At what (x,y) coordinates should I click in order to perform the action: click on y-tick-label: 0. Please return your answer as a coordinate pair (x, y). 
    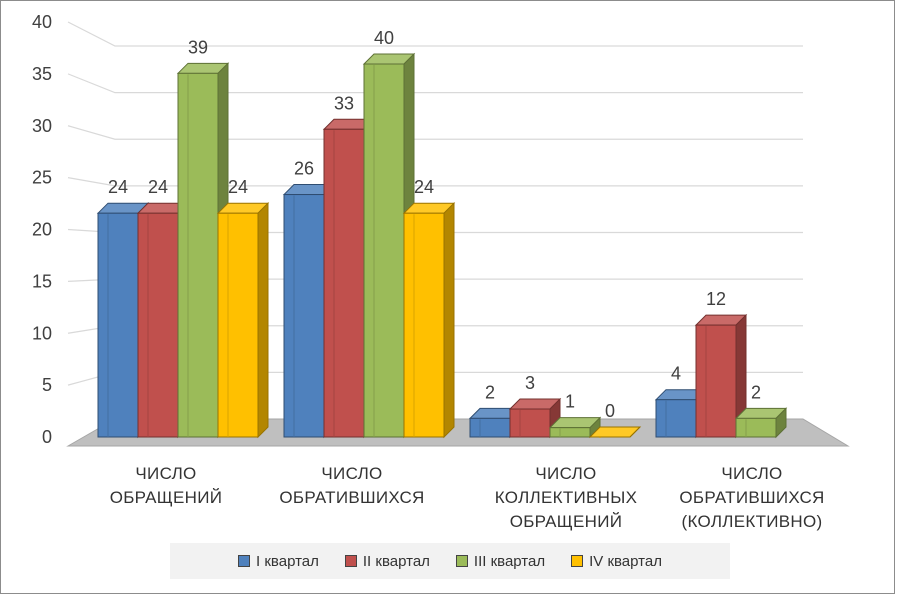
    Looking at the image, I should click on (47, 437).